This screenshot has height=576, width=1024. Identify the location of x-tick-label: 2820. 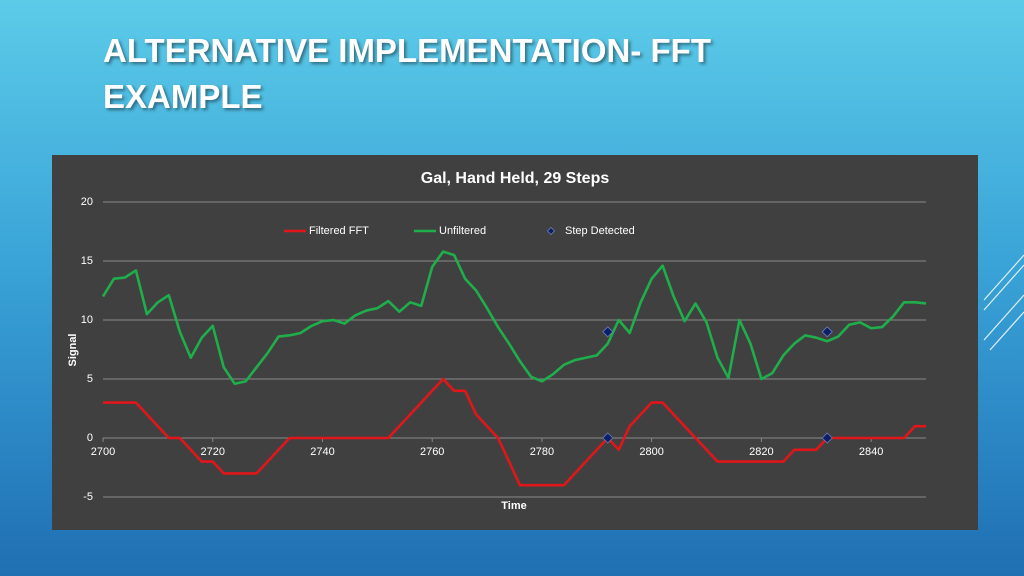
(761, 452).